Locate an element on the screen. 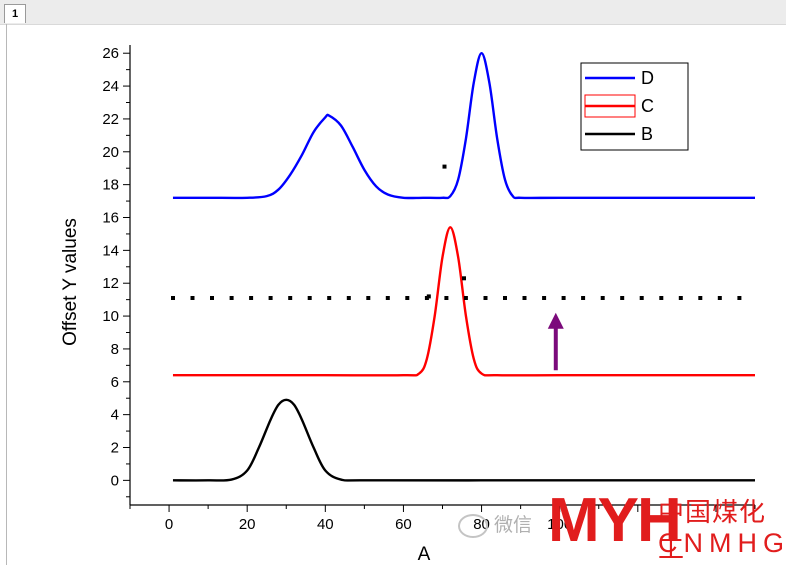  watermark-english-name: CNMHG is located at coordinates (722, 543).